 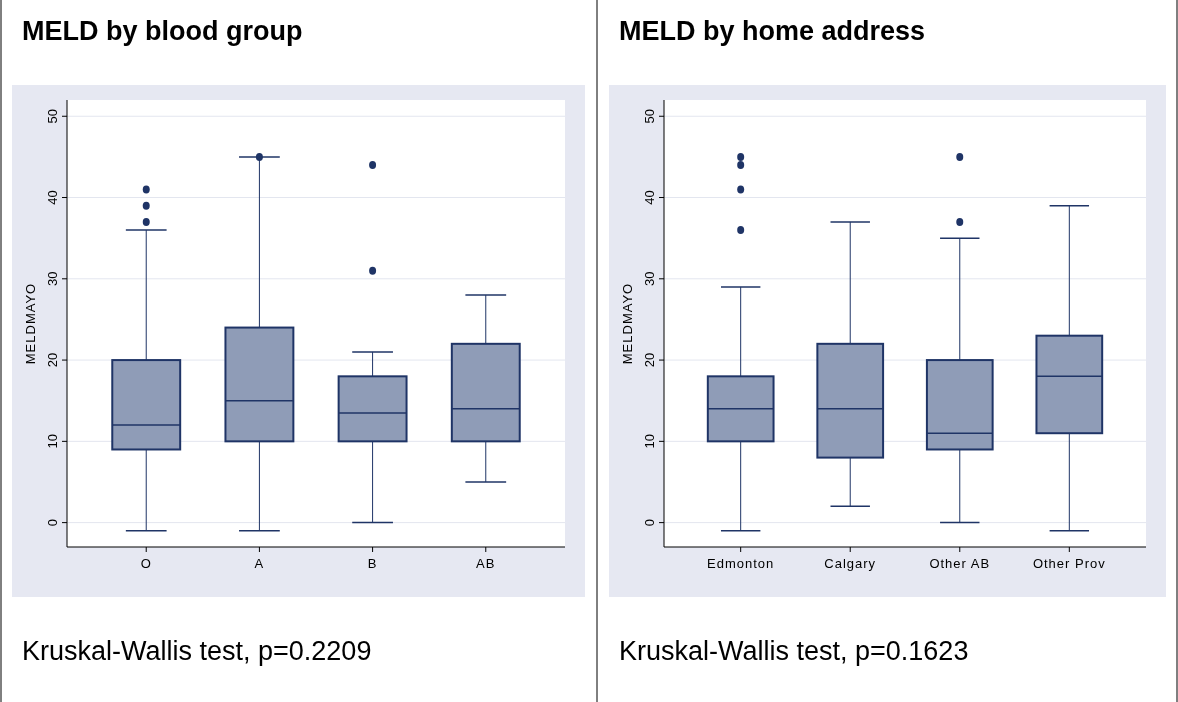 I want to click on x-tick-label: A, so click(x=259, y=563).